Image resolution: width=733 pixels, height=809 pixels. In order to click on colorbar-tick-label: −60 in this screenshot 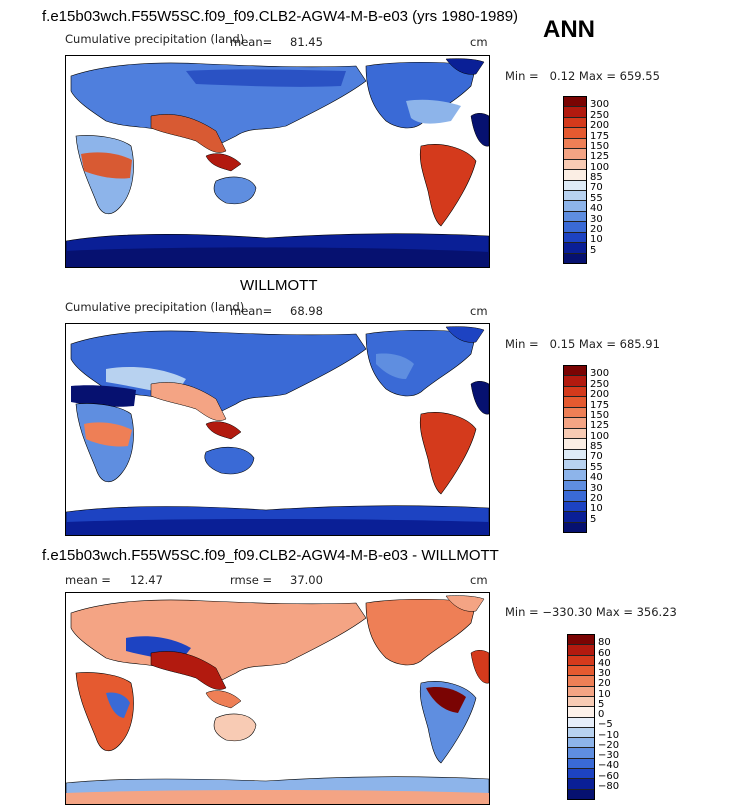, I will do `click(609, 776)`.